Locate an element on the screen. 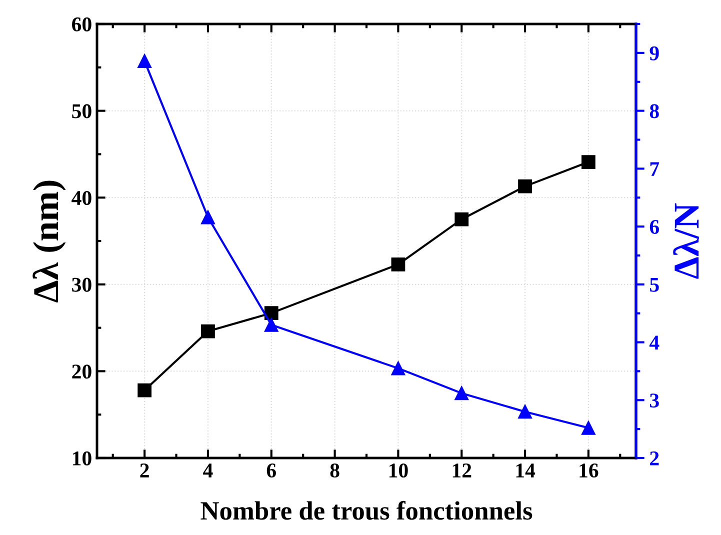  x-tick-label: 12 is located at coordinates (462, 471).